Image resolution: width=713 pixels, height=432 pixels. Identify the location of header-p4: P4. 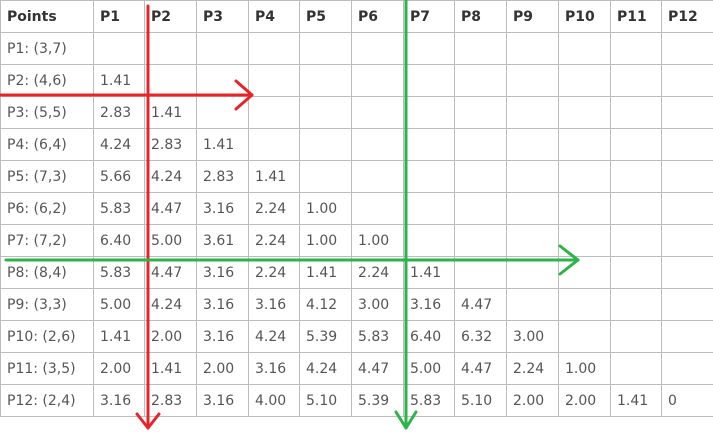
(274, 16).